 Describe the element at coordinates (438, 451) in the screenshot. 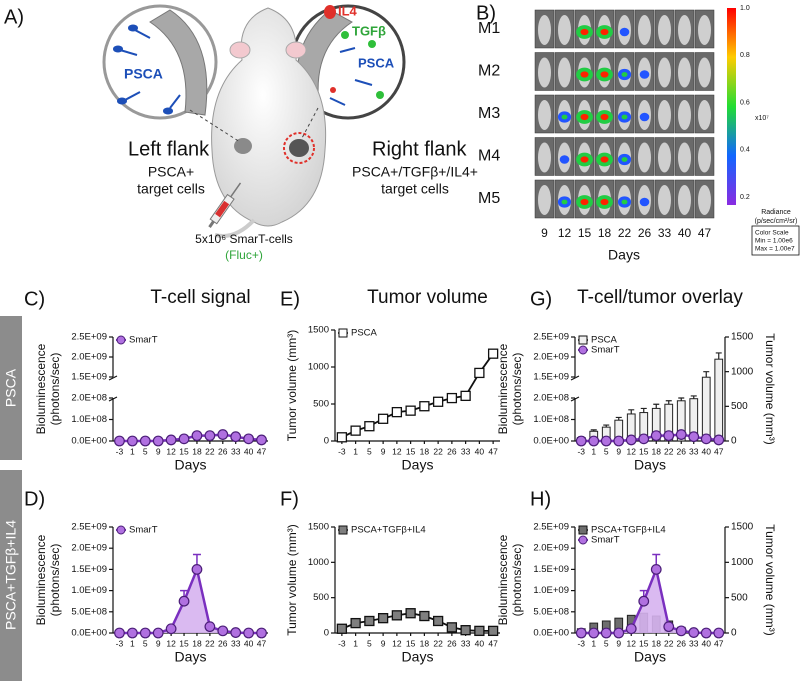

I see `x-tick-label: 22` at that location.